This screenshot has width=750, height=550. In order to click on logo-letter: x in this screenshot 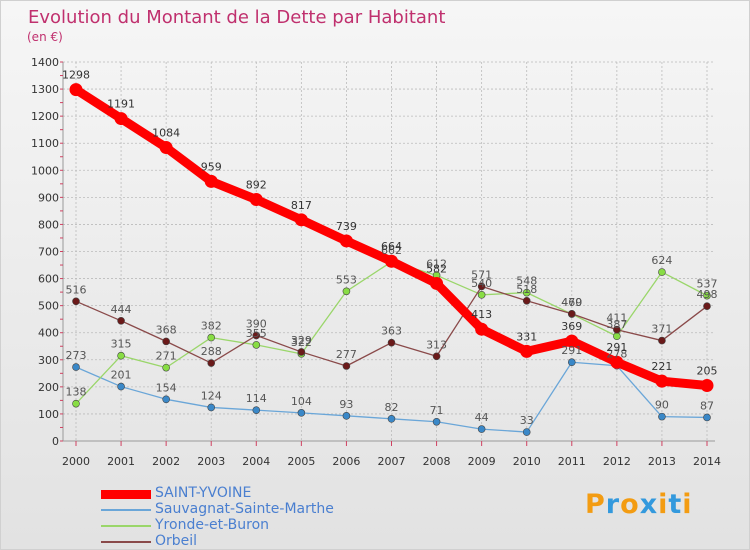, I will do `click(649, 504)`.